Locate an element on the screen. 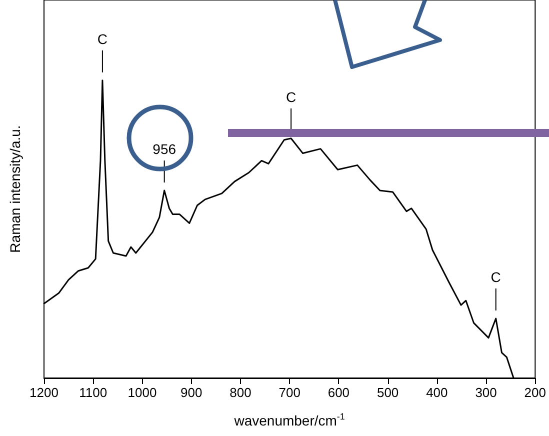  x-tick-label: 1000 is located at coordinates (142, 392).